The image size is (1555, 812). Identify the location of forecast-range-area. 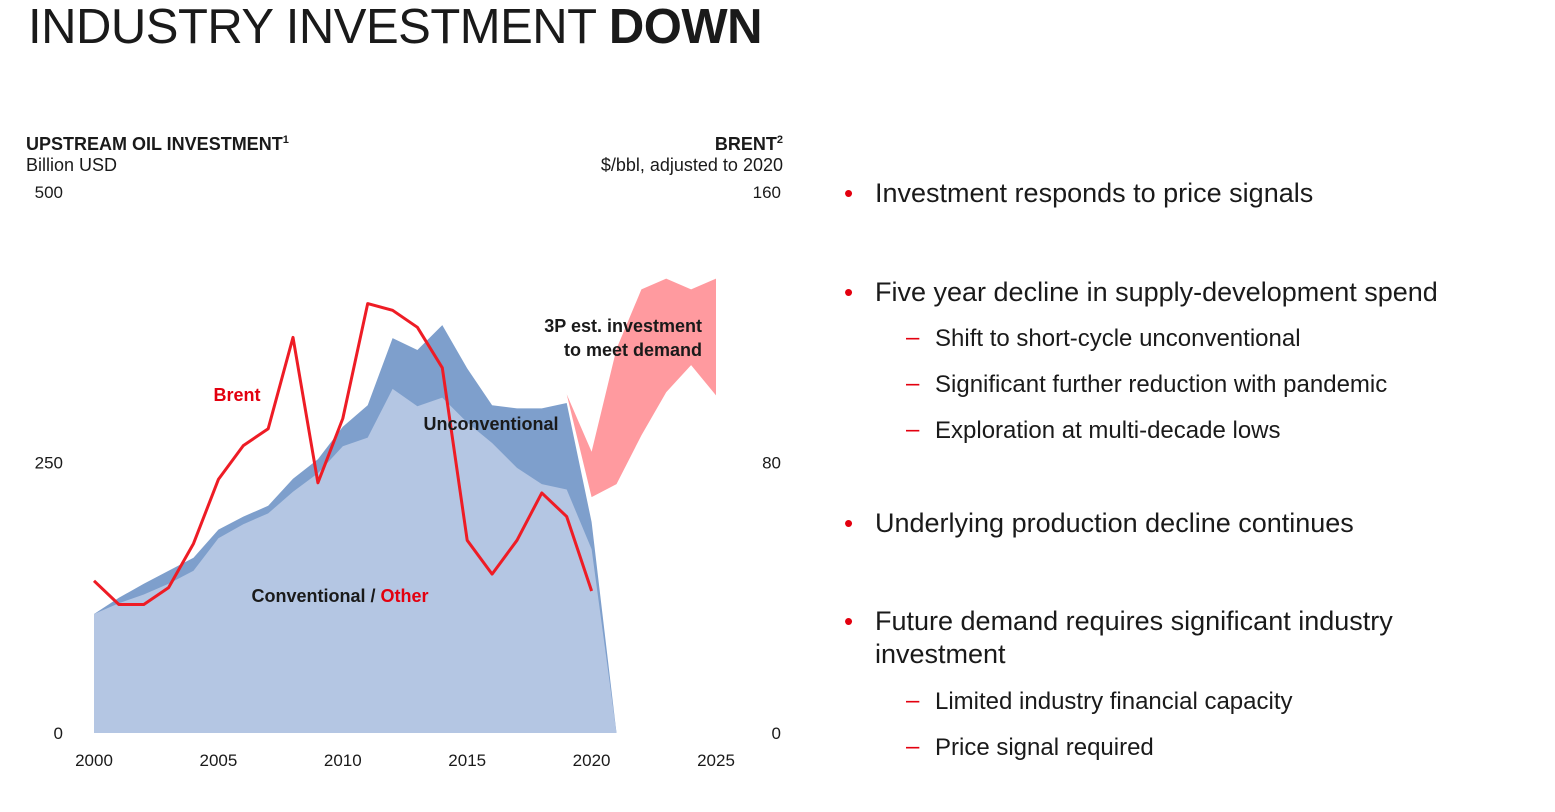
(641, 388).